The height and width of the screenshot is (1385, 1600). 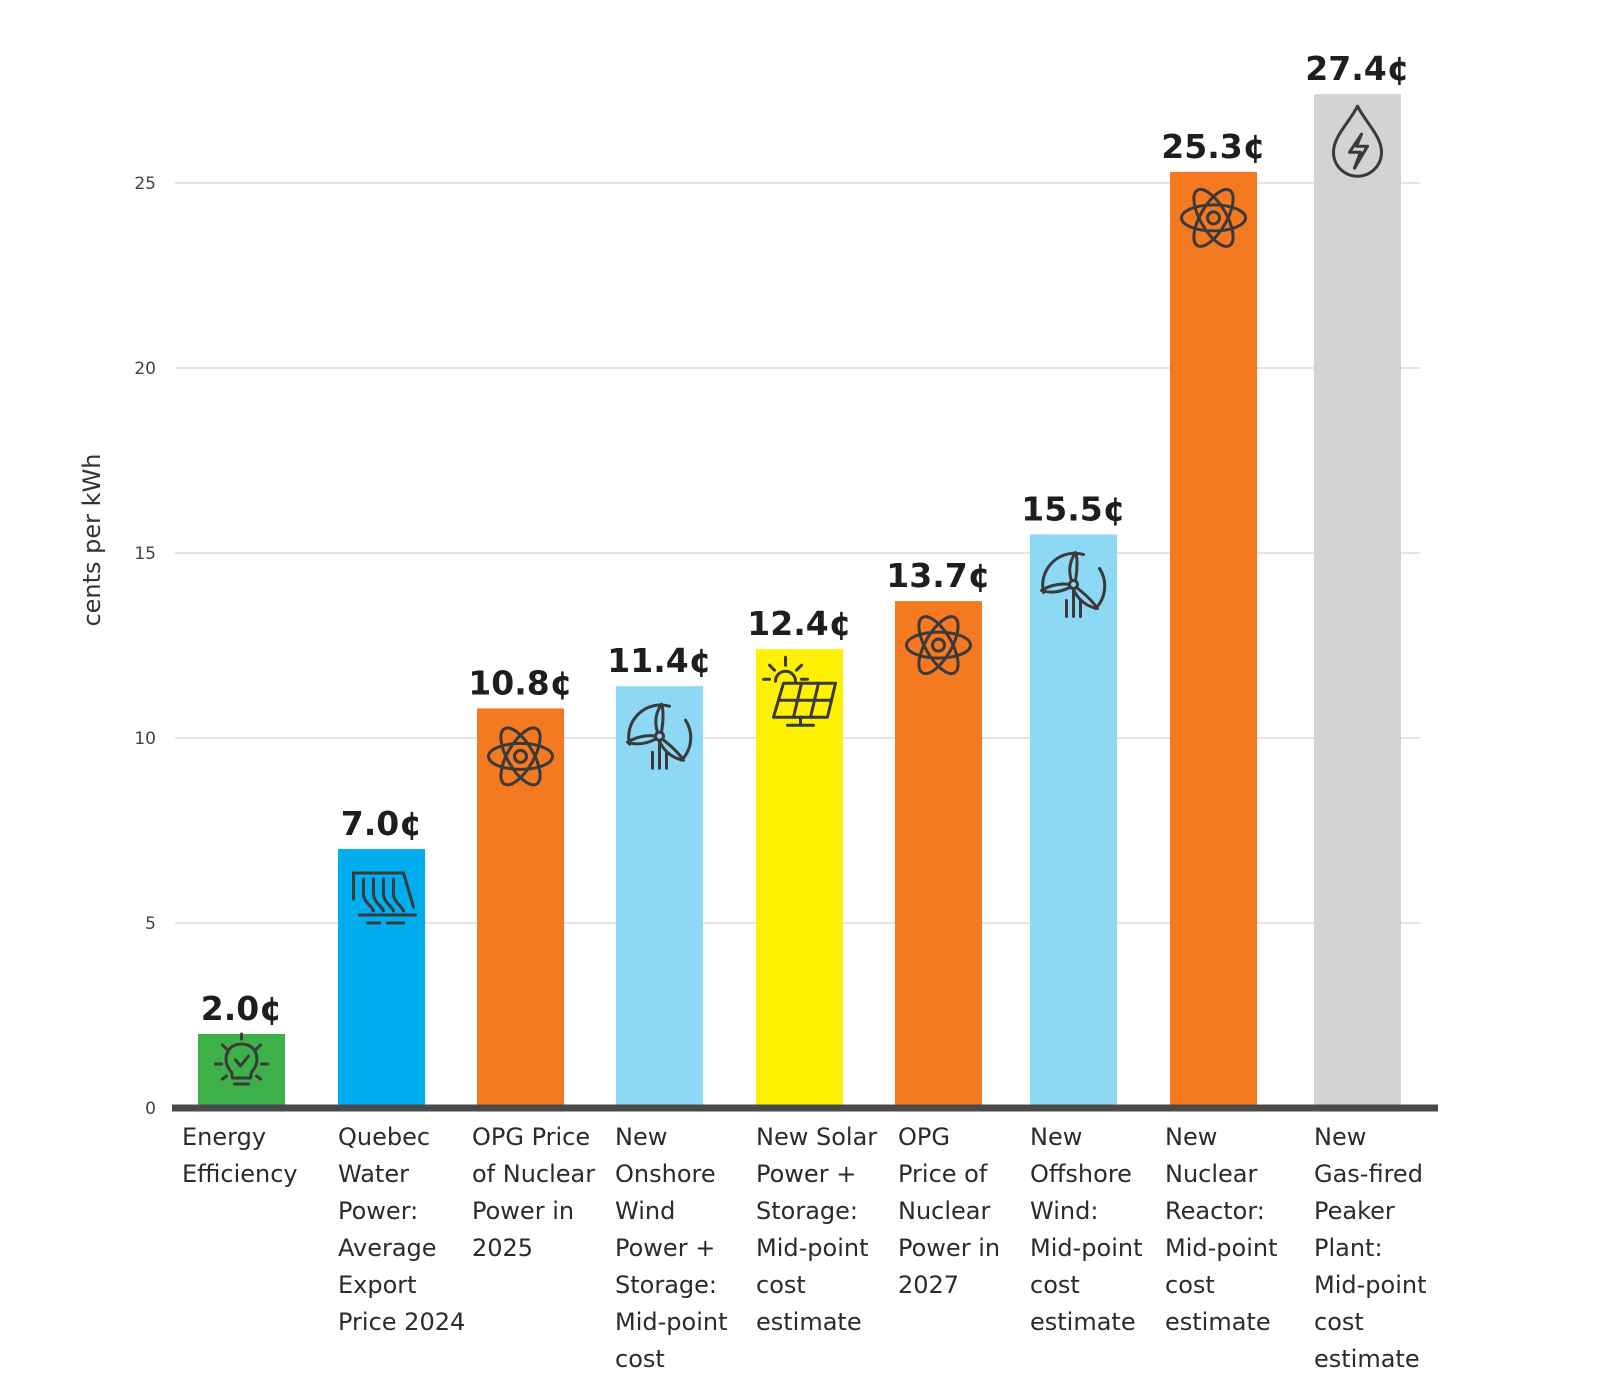 What do you see at coordinates (241, 1008) in the screenshot?
I see `value-label: 2.0¢` at bounding box center [241, 1008].